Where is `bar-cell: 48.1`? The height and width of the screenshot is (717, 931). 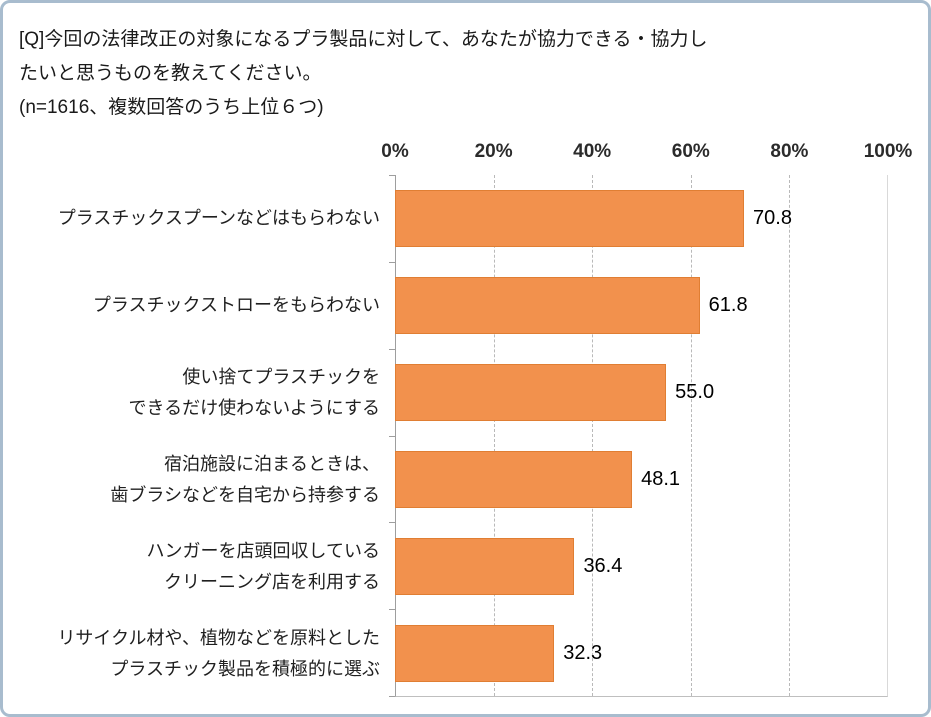 bar-cell: 48.1 is located at coordinates (641, 479).